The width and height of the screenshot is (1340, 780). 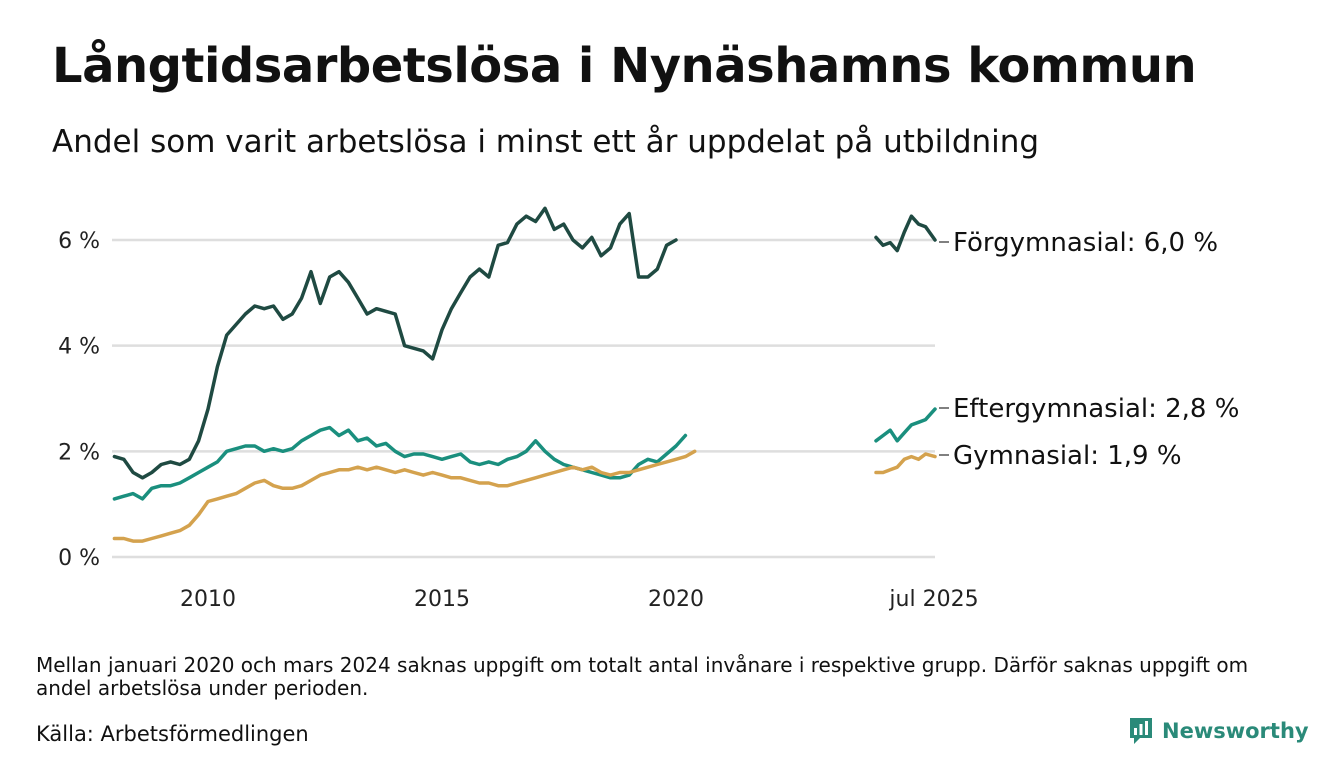 What do you see at coordinates (579, 599) in the screenshot?
I see `x-axis-ticks: 2010 2015 2020 jul 2025` at bounding box center [579, 599].